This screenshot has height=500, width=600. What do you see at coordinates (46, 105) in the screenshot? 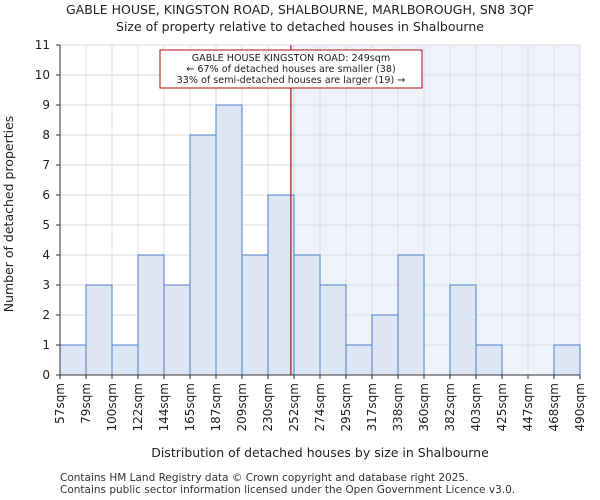
I see `y-tick-label: 9` at bounding box center [46, 105].